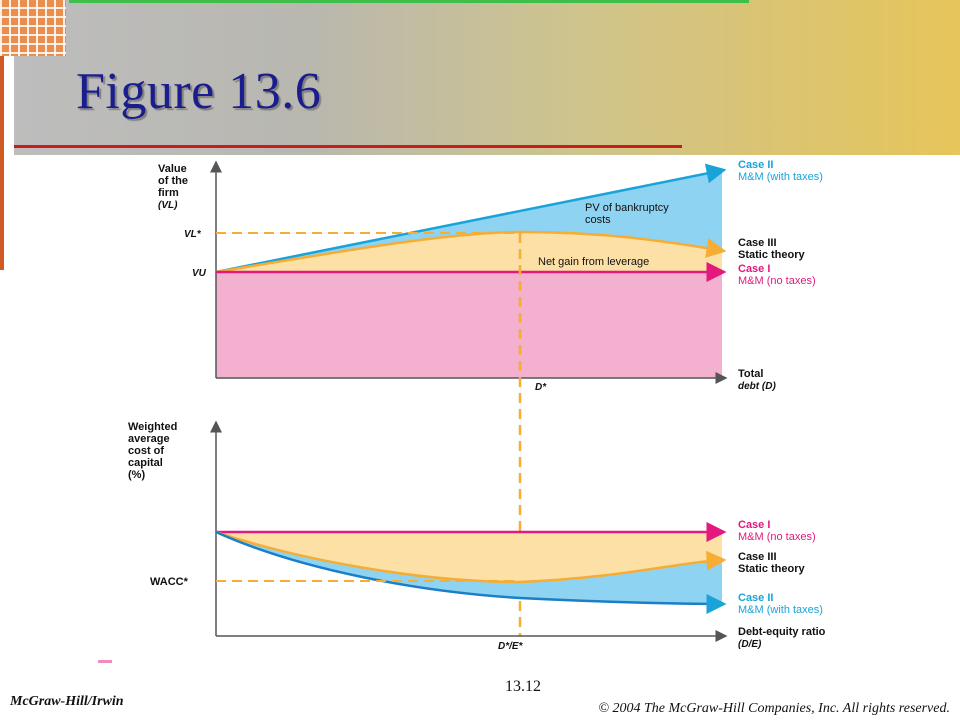 The image size is (960, 720). Describe the element at coordinates (169, 582) in the screenshot. I see `tick-wacc-star: WACC*` at that location.